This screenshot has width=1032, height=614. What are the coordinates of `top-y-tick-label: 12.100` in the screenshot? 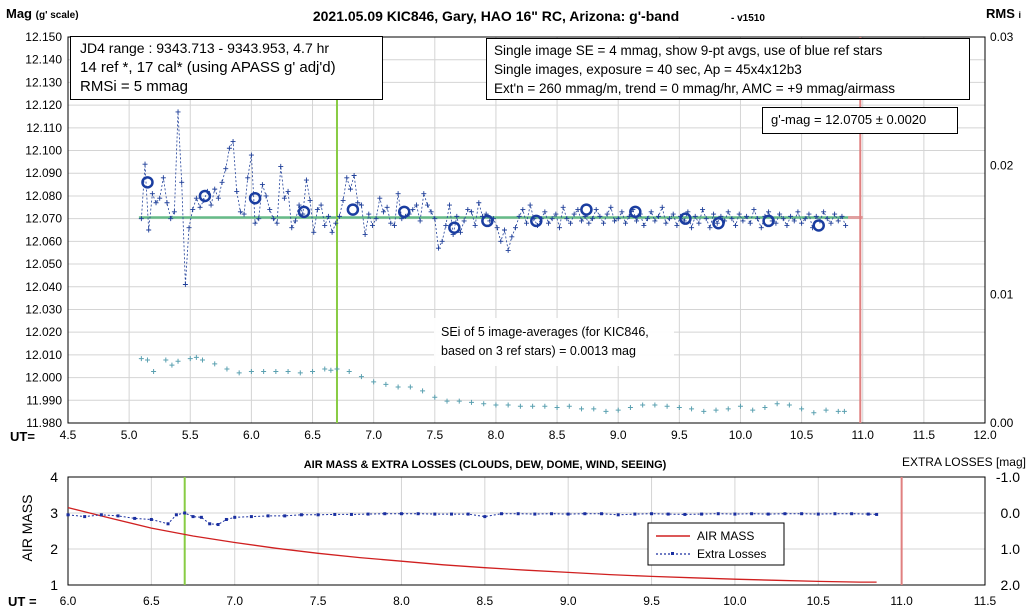 It's located at (43, 151).